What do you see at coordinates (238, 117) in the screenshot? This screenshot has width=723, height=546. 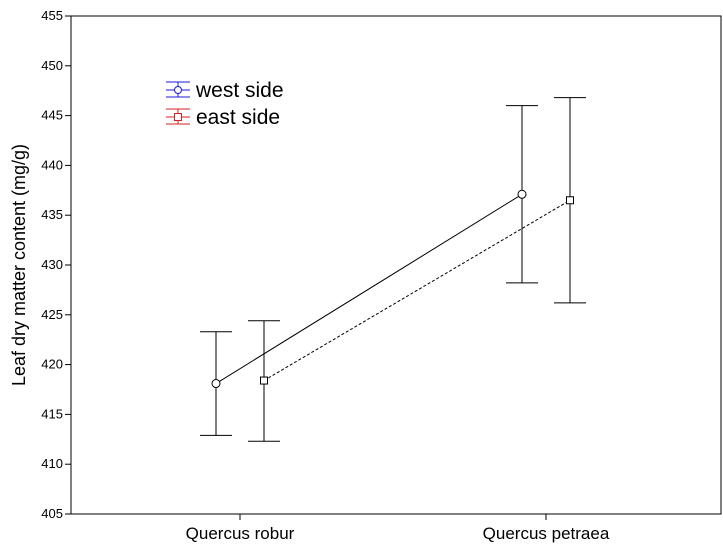 I see `legend-label: east side` at bounding box center [238, 117].